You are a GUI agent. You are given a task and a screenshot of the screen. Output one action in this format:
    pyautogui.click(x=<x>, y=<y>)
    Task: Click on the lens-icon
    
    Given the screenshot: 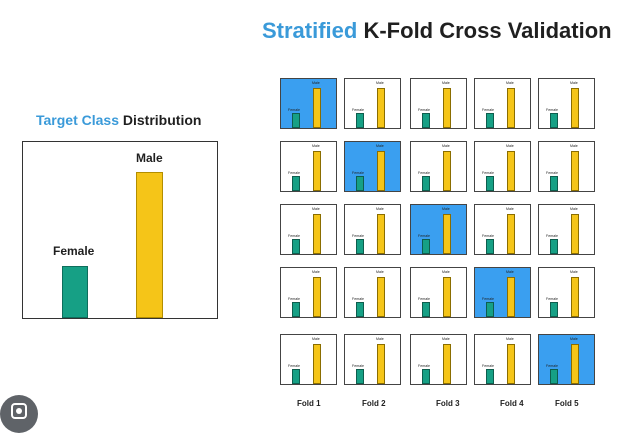 What is the action you would take?
    pyautogui.click(x=19, y=414)
    